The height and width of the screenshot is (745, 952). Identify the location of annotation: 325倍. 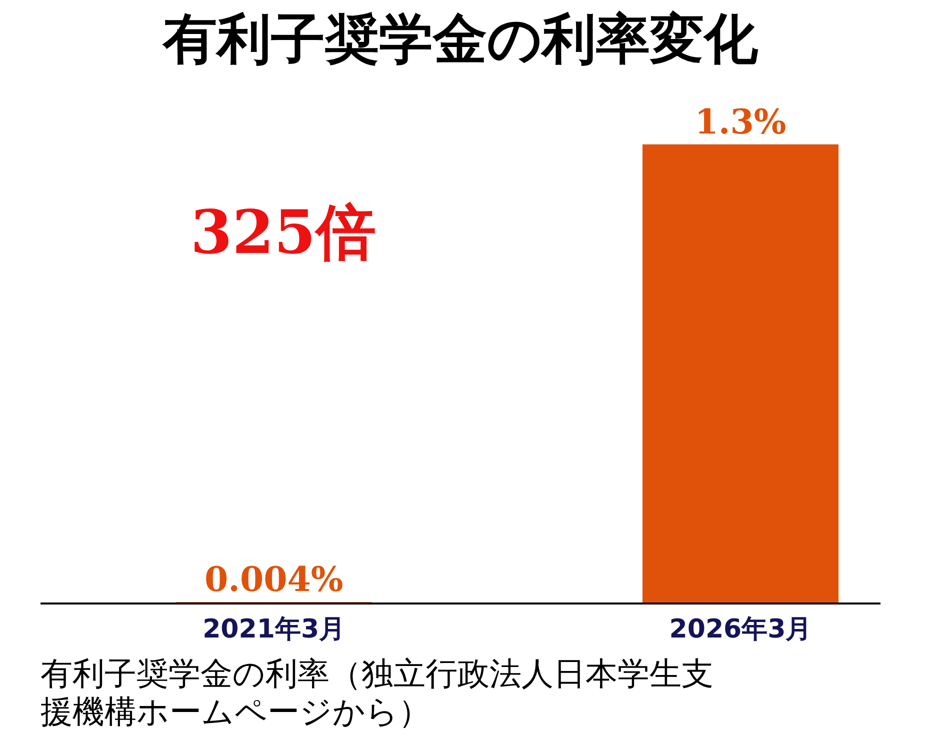
(283, 233).